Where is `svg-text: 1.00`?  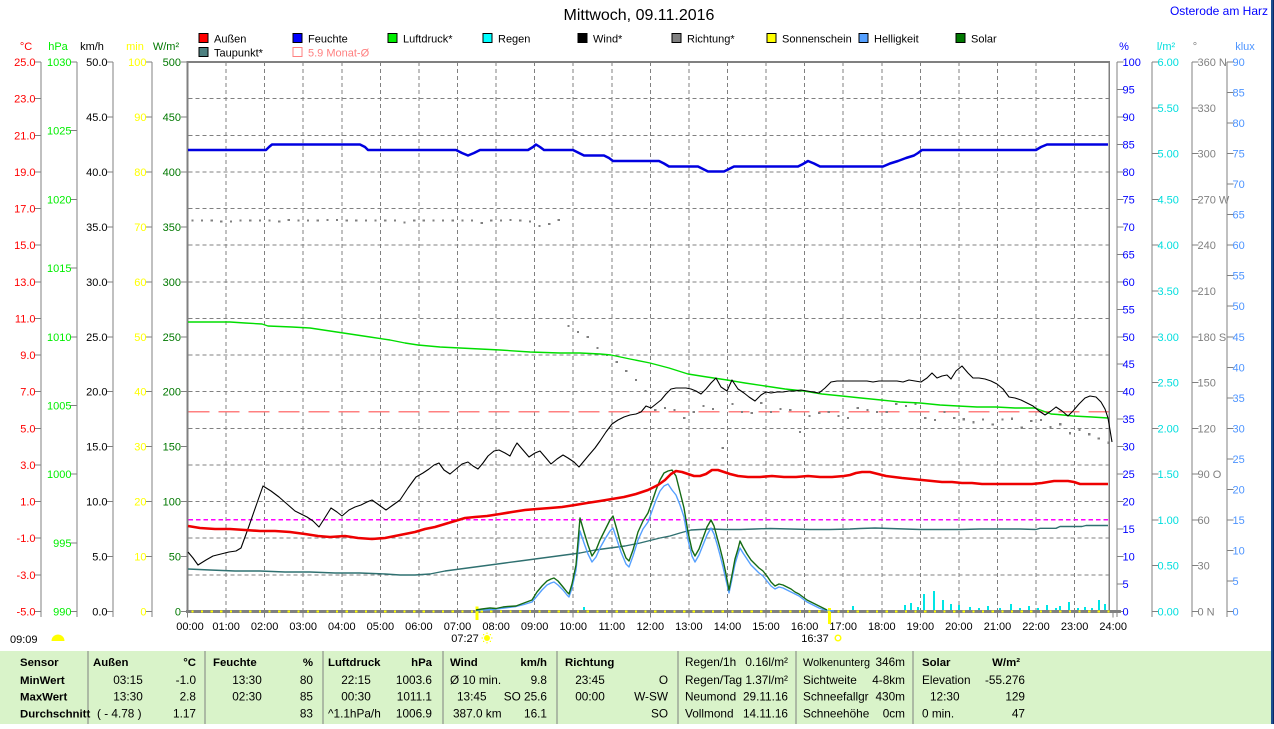 svg-text: 1.00 is located at coordinates (1168, 521).